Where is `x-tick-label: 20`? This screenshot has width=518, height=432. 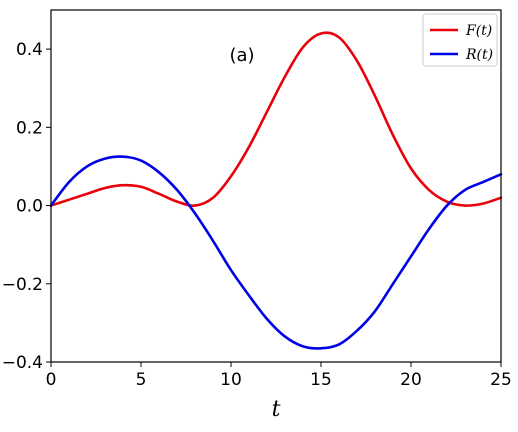 x-tick-label: 20 is located at coordinates (411, 380).